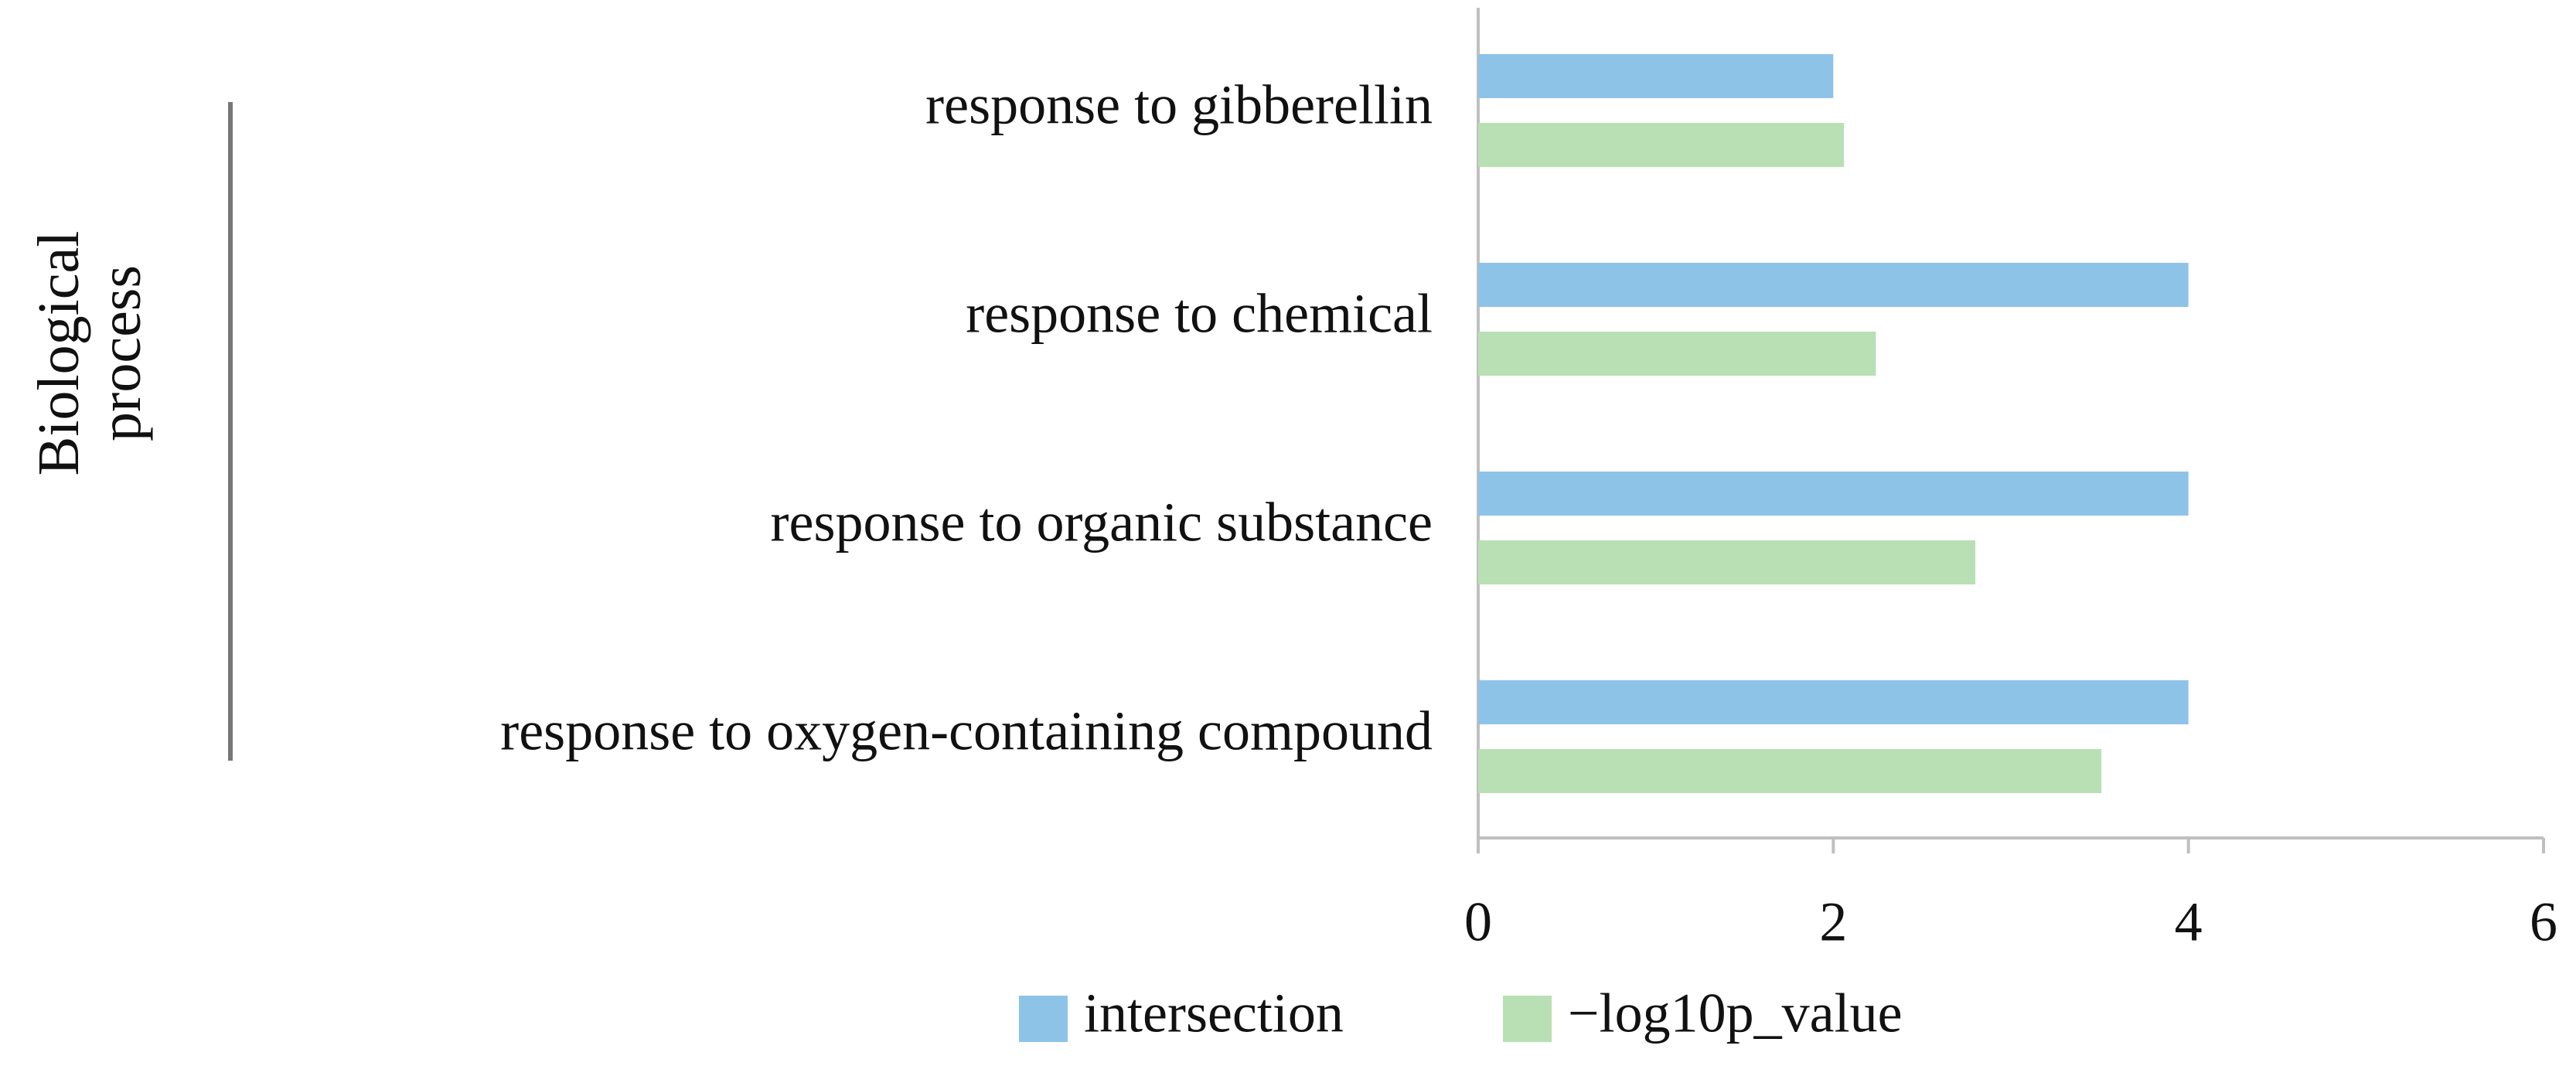  Describe the element at coordinates (1478, 922) in the screenshot. I see `x-tick-label: 0` at that location.